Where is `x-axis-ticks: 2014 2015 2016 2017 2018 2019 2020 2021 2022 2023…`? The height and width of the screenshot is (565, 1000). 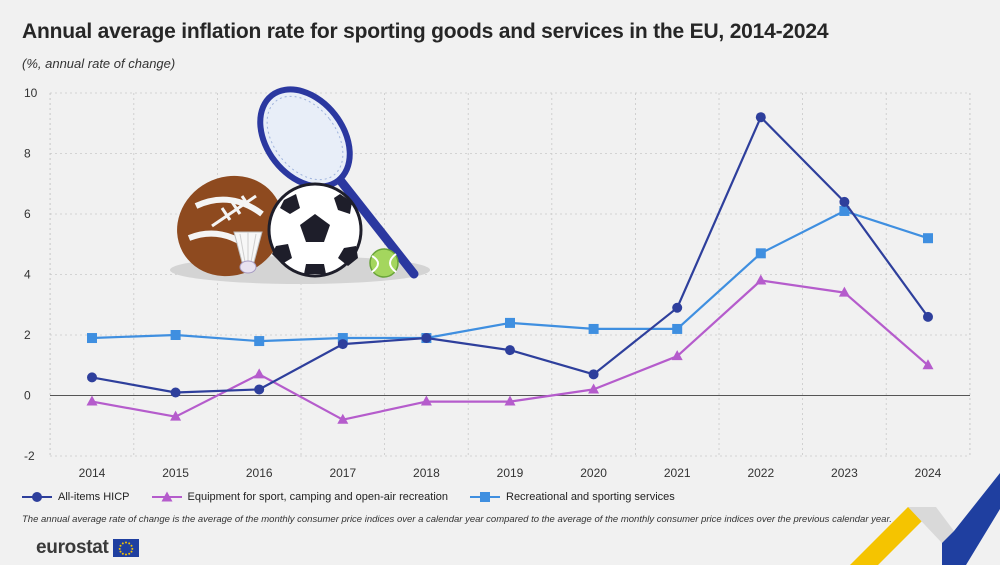 x-axis-ticks: 2014 2015 2016 2017 2018 2019 2020 2021 2022 2023… is located at coordinates (510, 473).